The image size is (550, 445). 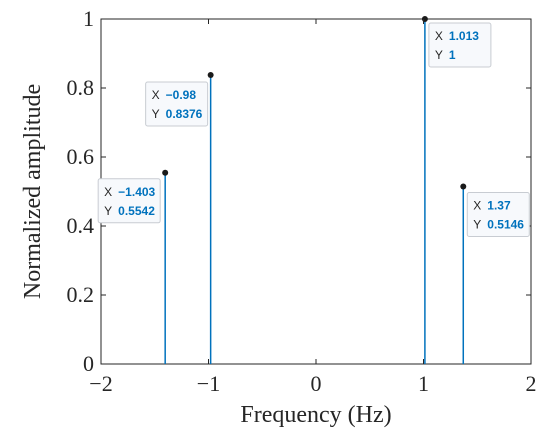 What do you see at coordinates (88, 363) in the screenshot?
I see `y-tick-label-0: 0` at bounding box center [88, 363].